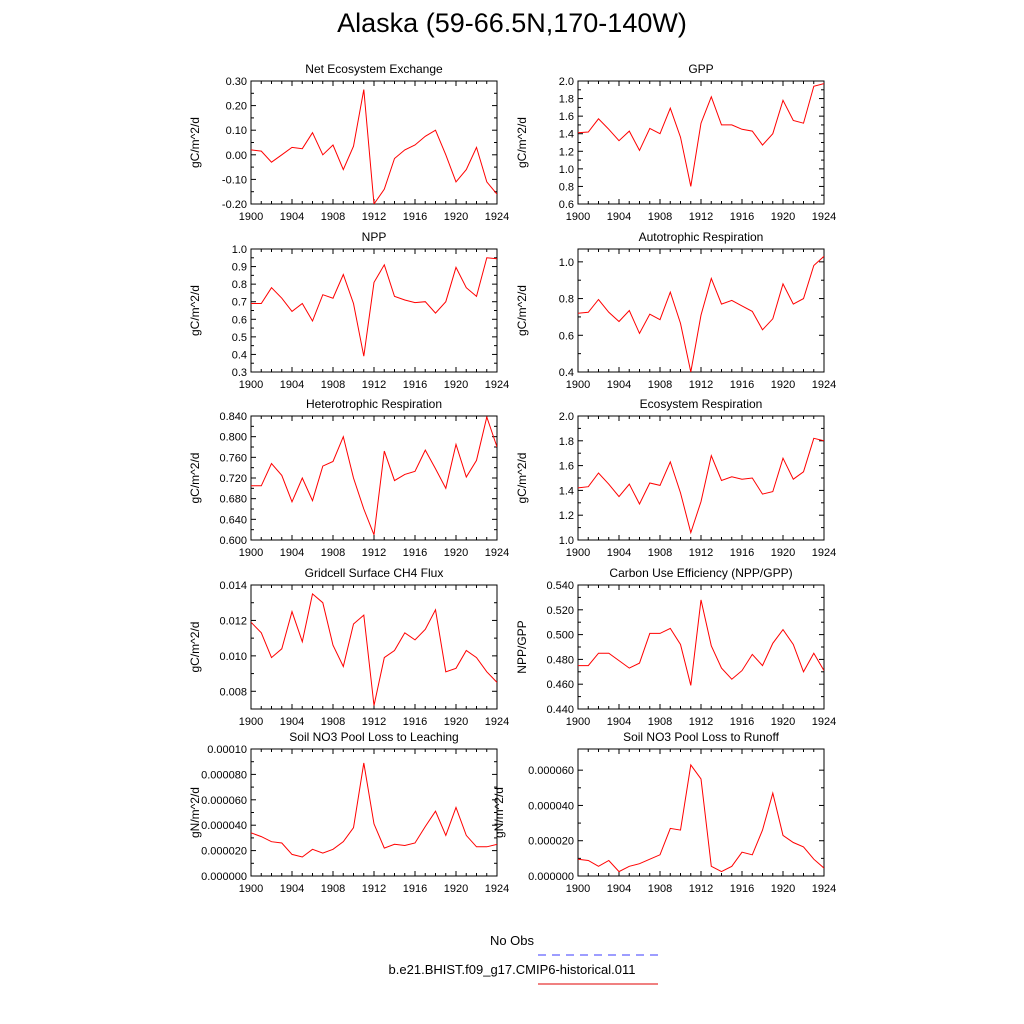 Image resolution: width=1024 pixels, height=1024 pixels. What do you see at coordinates (374, 307) in the screenshot?
I see `series-line-npp` at bounding box center [374, 307].